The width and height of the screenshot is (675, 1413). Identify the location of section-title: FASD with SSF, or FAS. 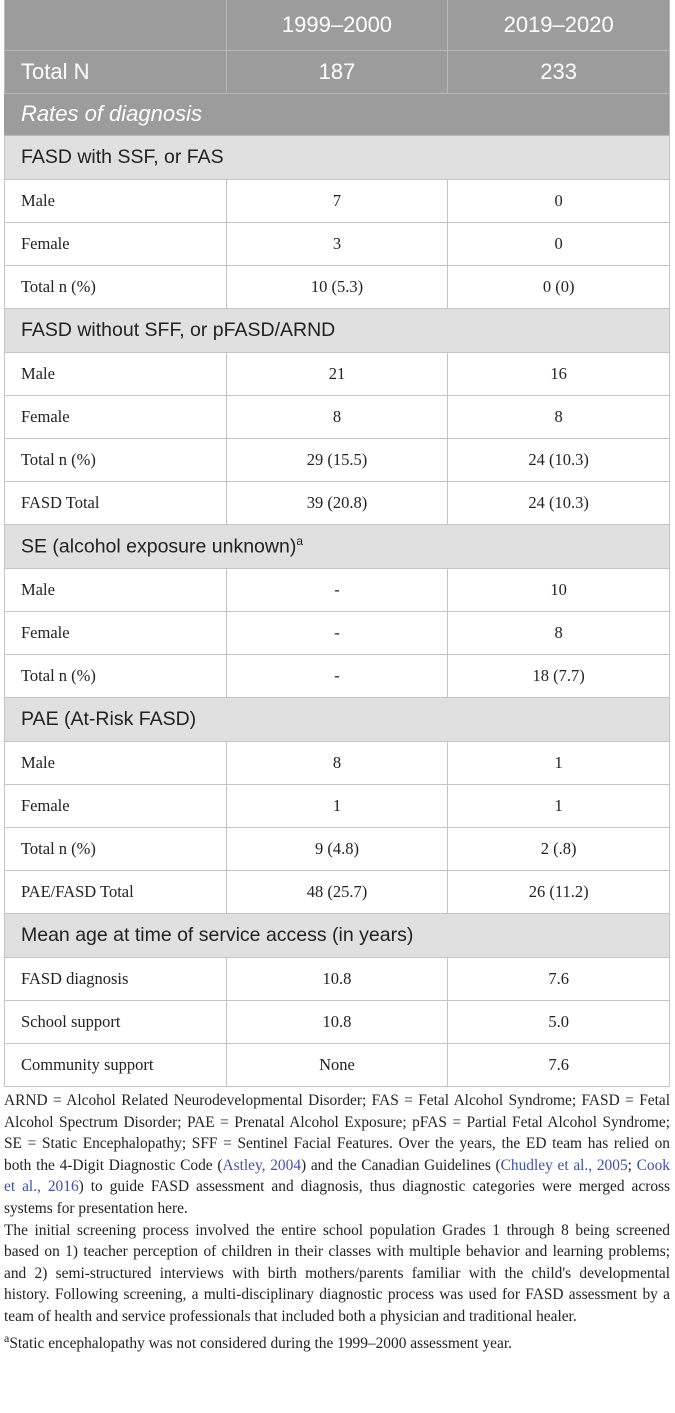
(122, 156).